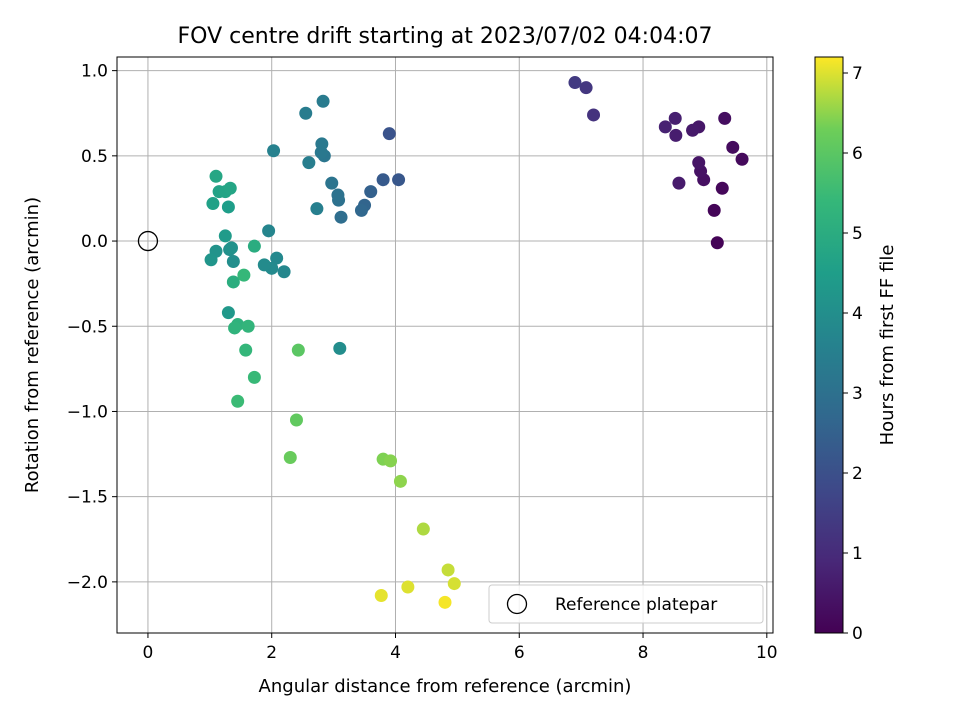 Image resolution: width=960 pixels, height=720 pixels. Describe the element at coordinates (829, 345) in the screenshot. I see `colorbar-gradient` at that location.